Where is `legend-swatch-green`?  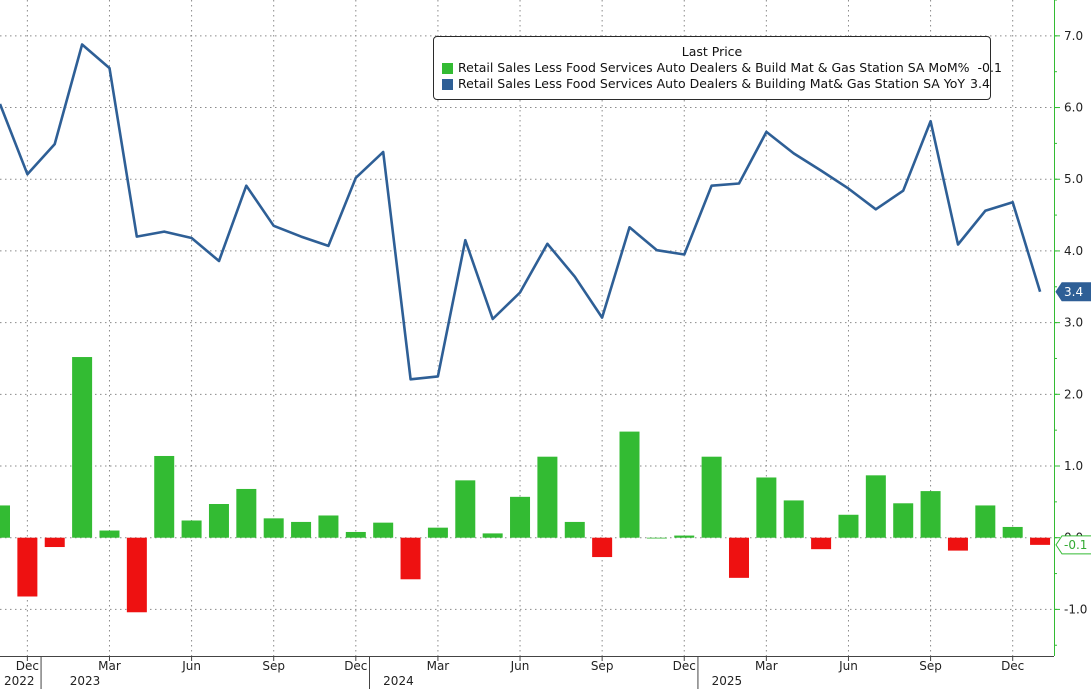 legend-swatch-green is located at coordinates (447, 68).